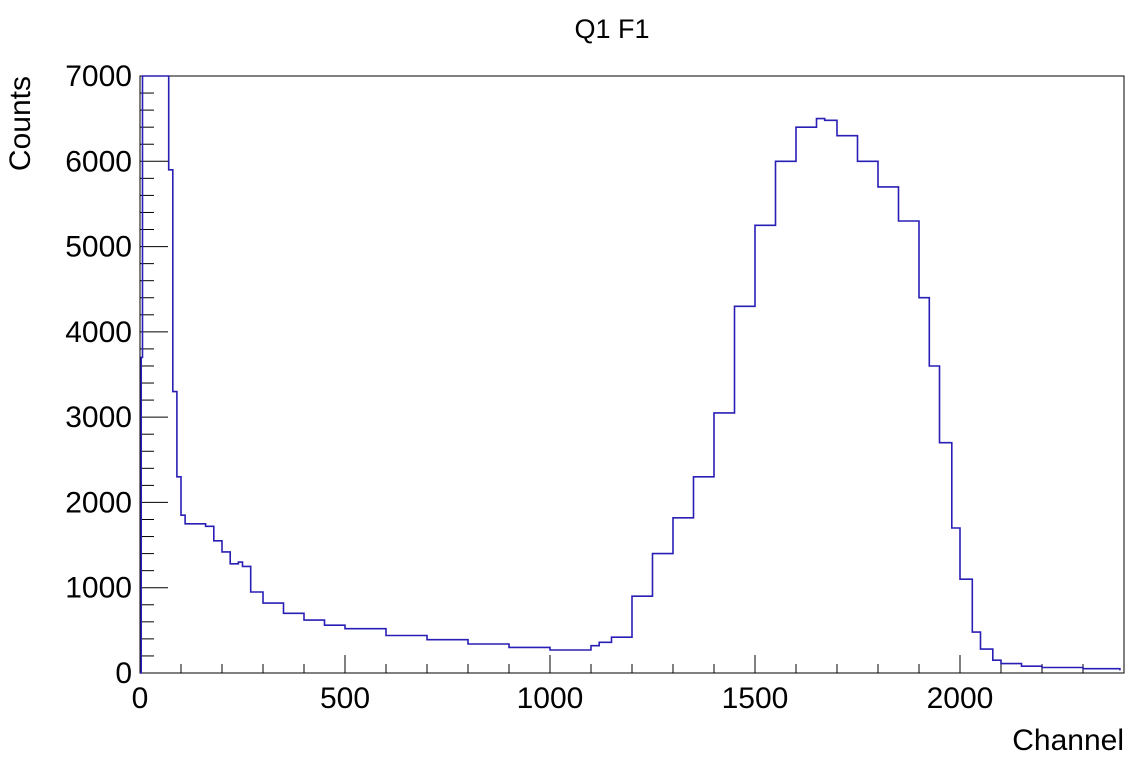 The image size is (1128, 774). Describe the element at coordinates (98, 588) in the screenshot. I see `y-tick-label: 1000` at that location.